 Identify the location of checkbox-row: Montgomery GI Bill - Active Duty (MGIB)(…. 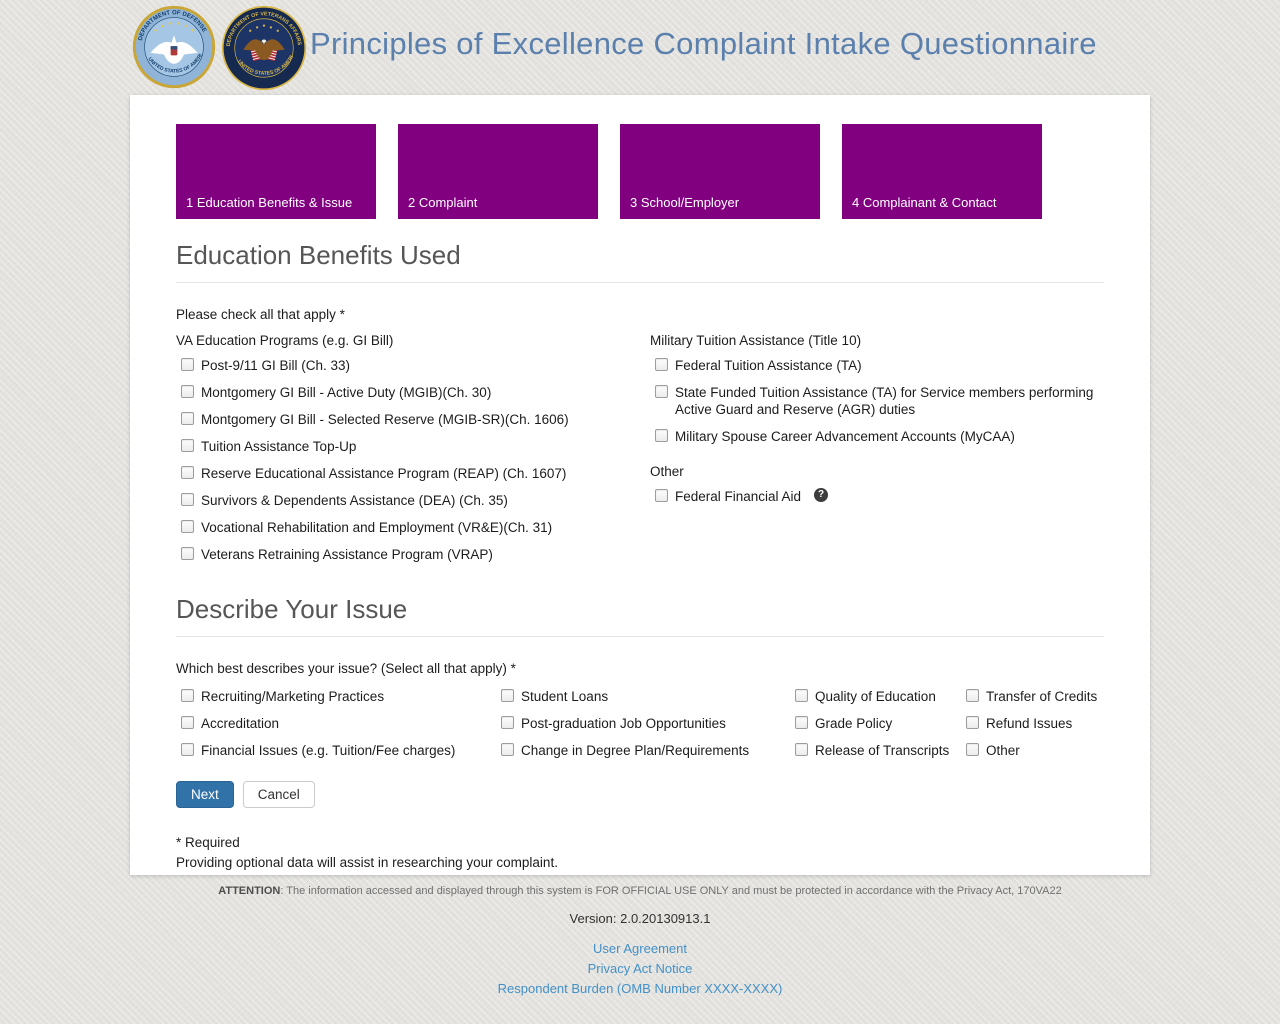
(413, 392).